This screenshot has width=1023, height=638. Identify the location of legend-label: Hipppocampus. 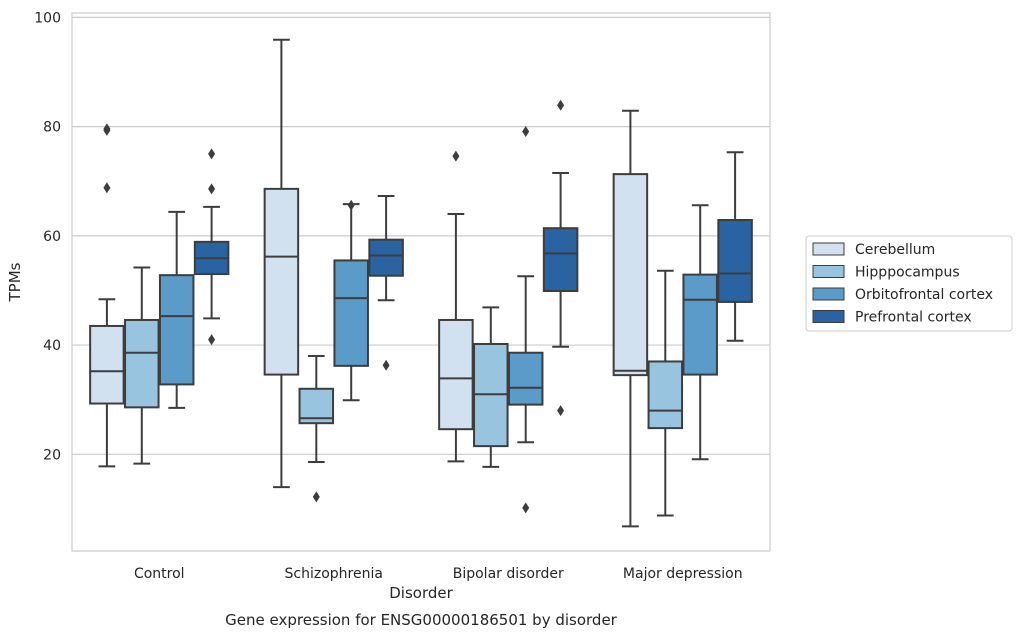
(907, 273).